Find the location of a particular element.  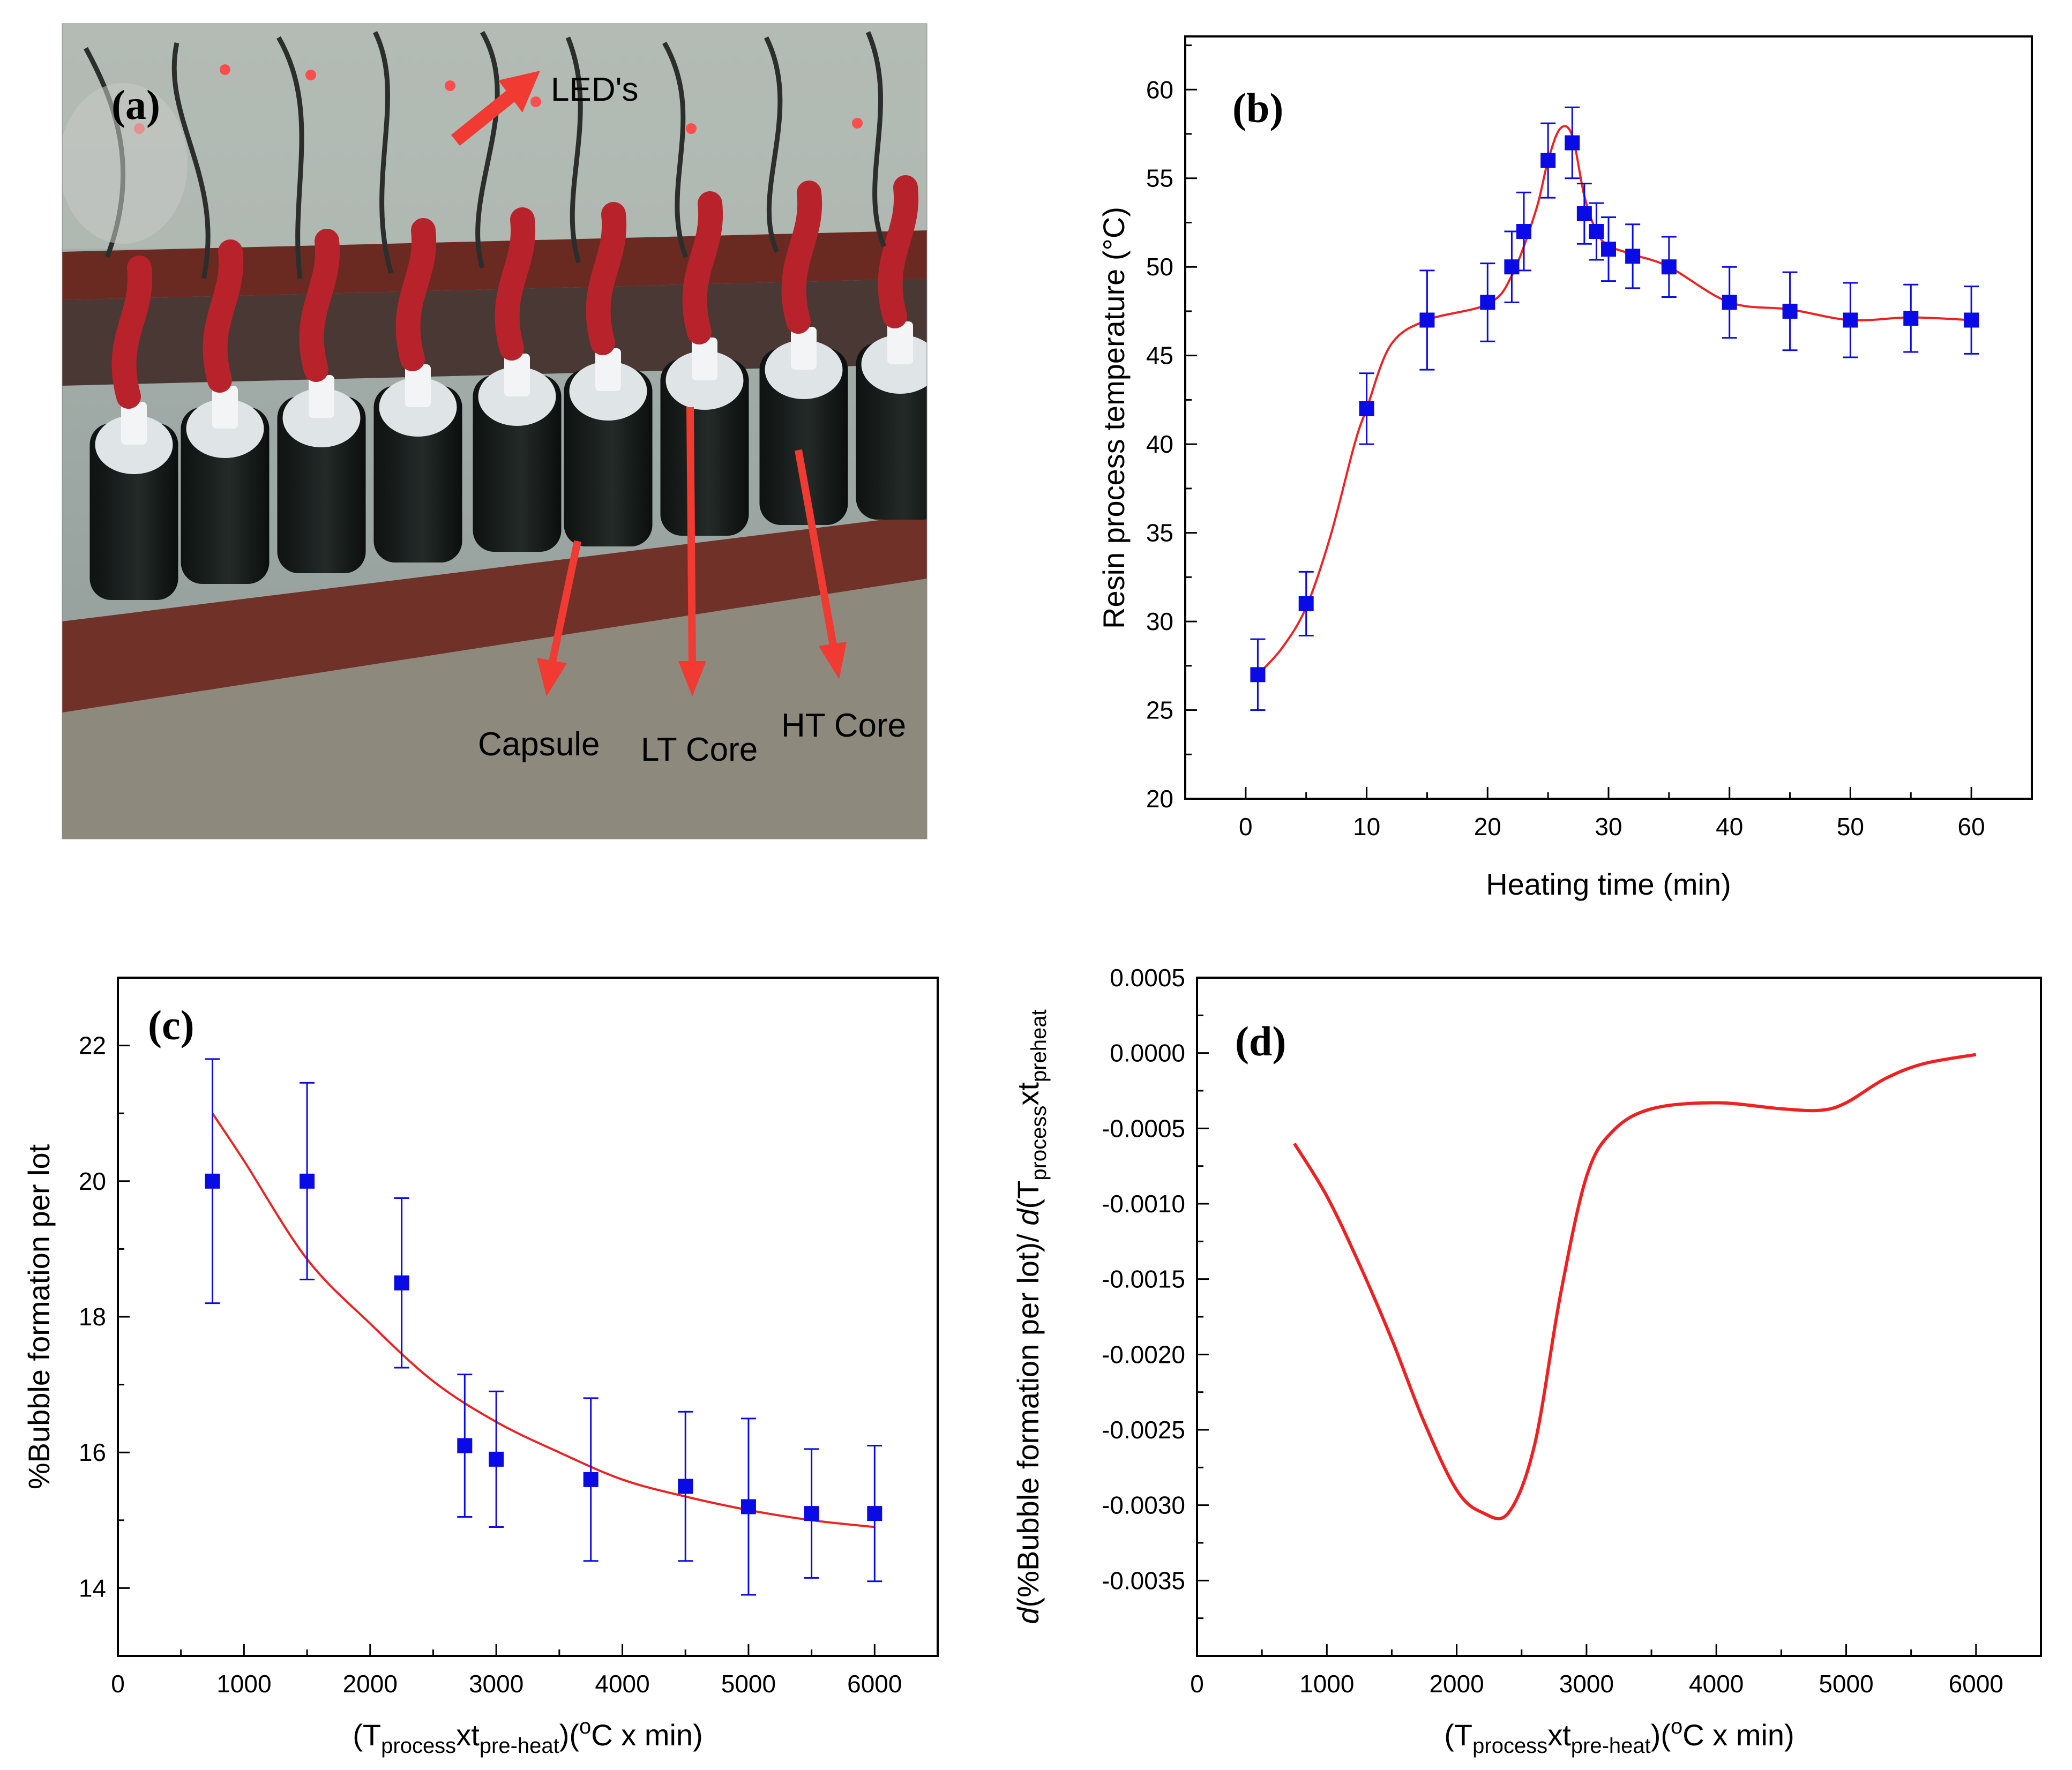

y-axis-title: Resin process temperature (°C) is located at coordinates (1114, 418).